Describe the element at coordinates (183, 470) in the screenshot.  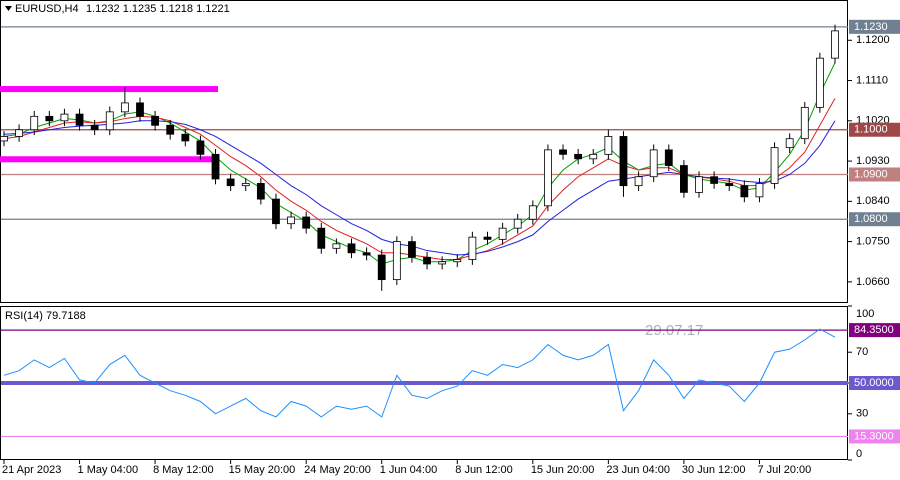
I see `x-tick-label: 8 May 12:00` at that location.